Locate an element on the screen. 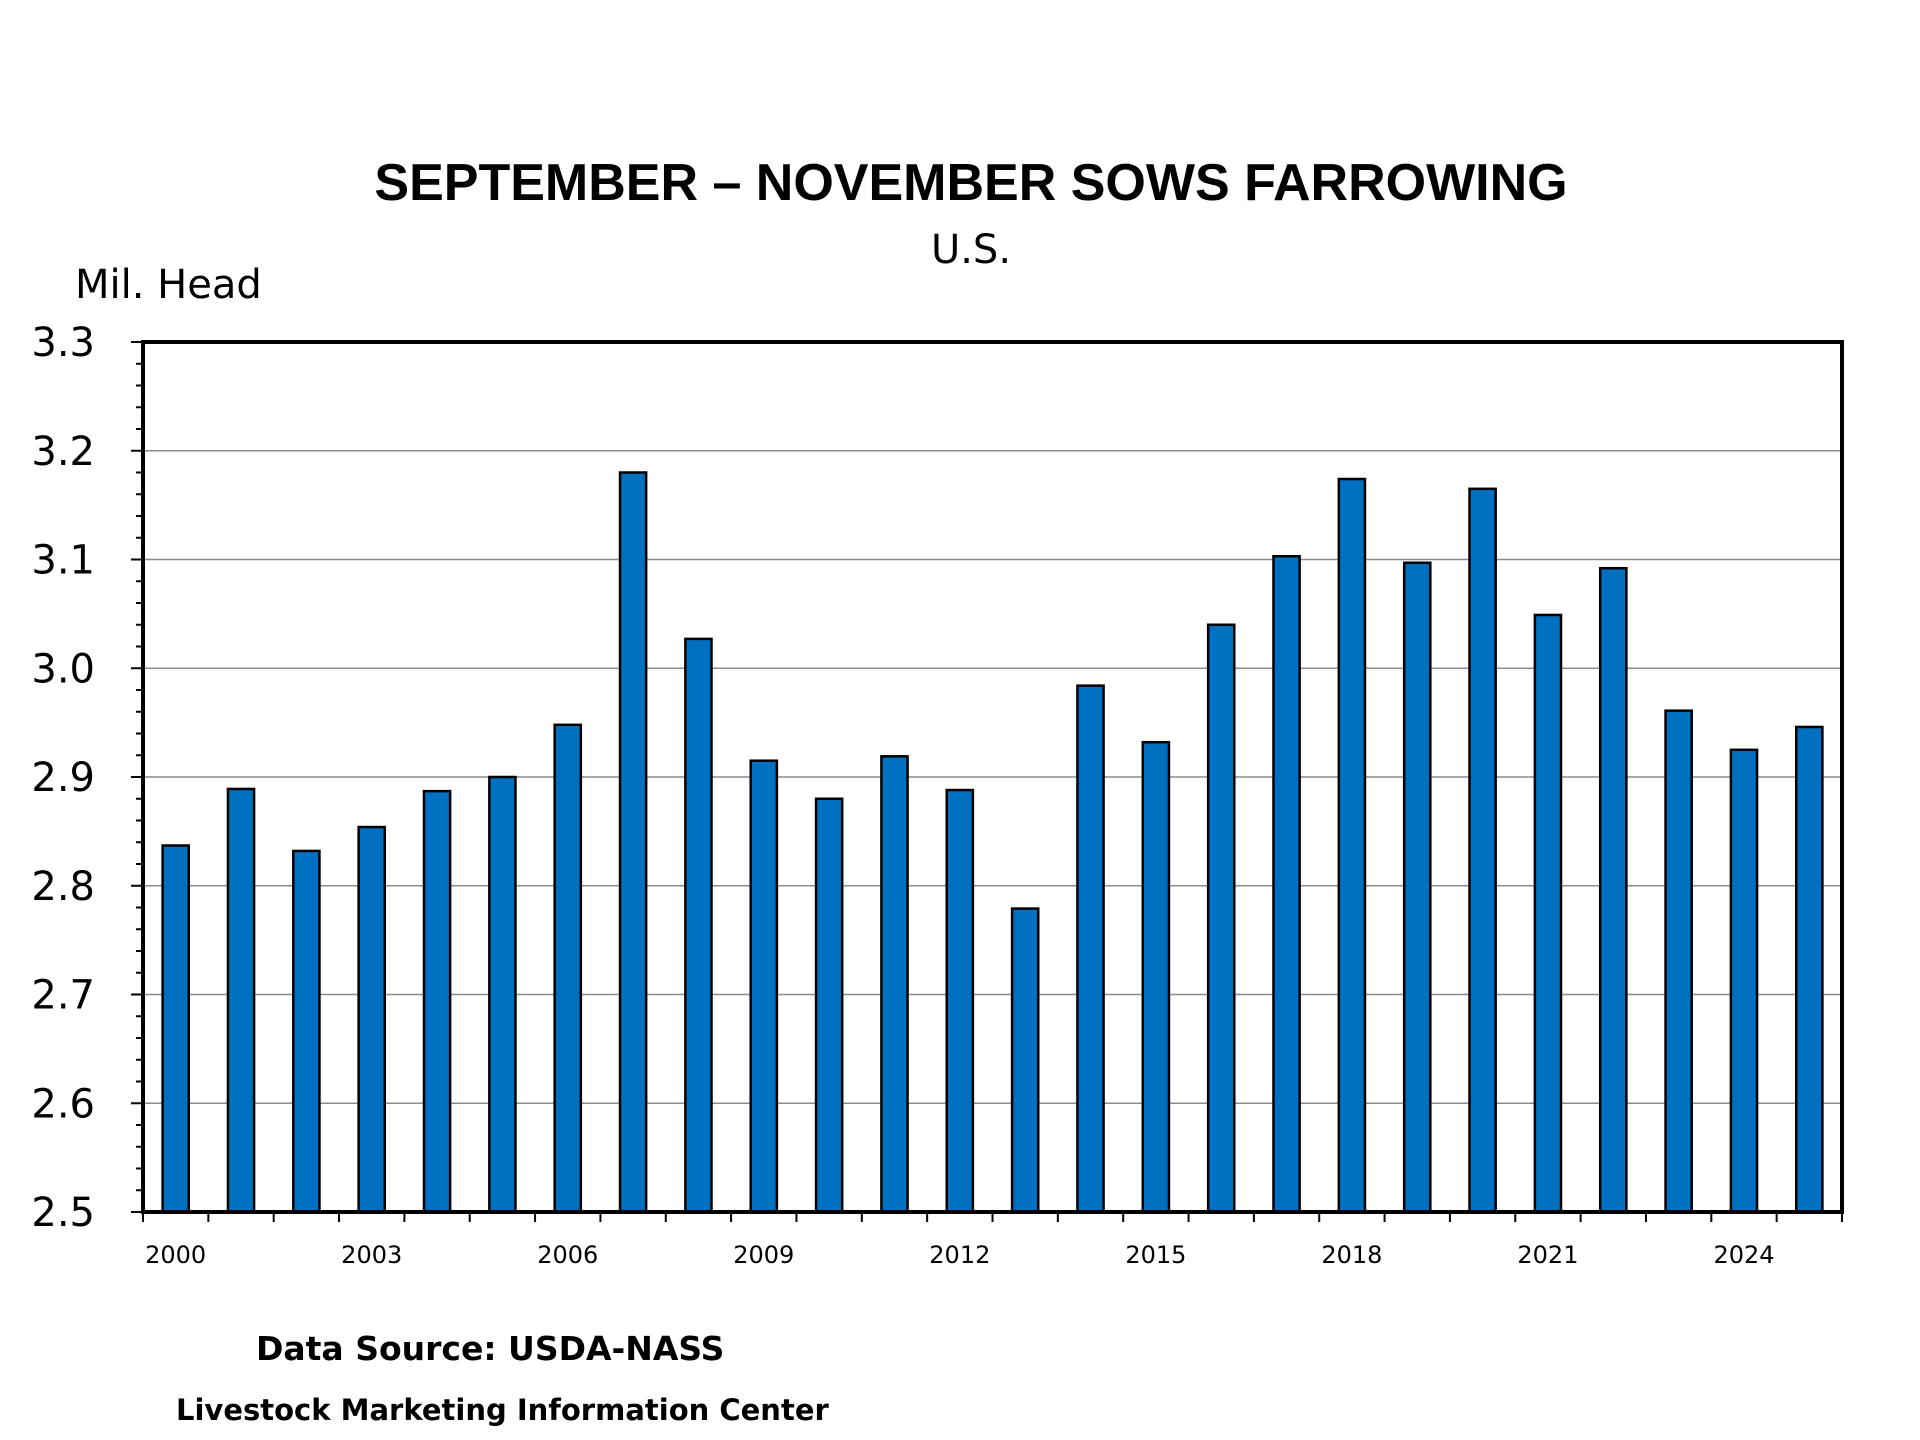 The width and height of the screenshot is (1920, 1440). x-tick-label: 2024 is located at coordinates (1743, 1255).